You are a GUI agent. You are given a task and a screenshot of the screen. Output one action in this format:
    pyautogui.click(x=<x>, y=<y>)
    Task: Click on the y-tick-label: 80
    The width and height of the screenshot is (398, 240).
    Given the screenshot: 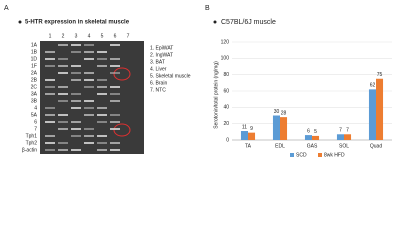 What is the action you would take?
    pyautogui.click(x=226, y=75)
    